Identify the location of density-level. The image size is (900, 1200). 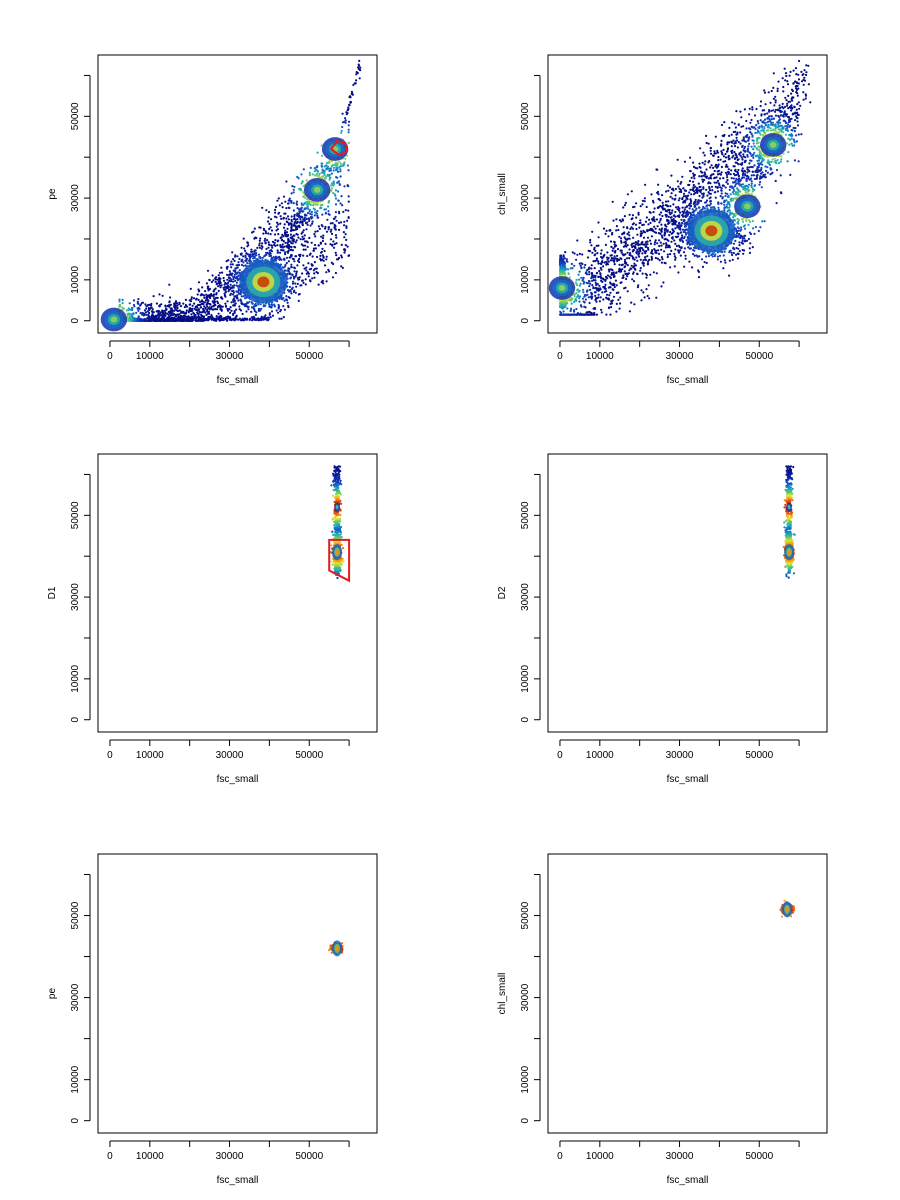
(263, 282).